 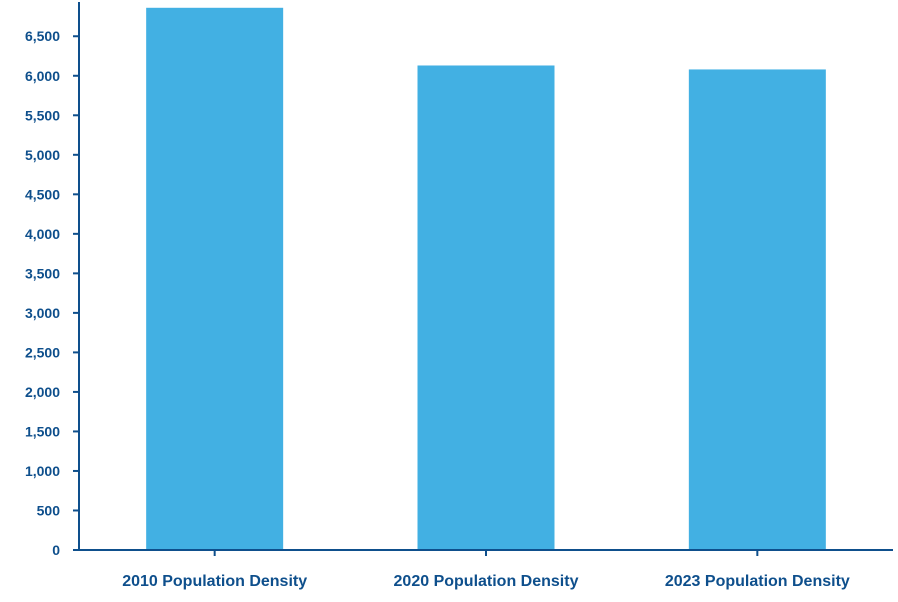 I want to click on y-tick-label: 6,500, so click(x=42, y=36).